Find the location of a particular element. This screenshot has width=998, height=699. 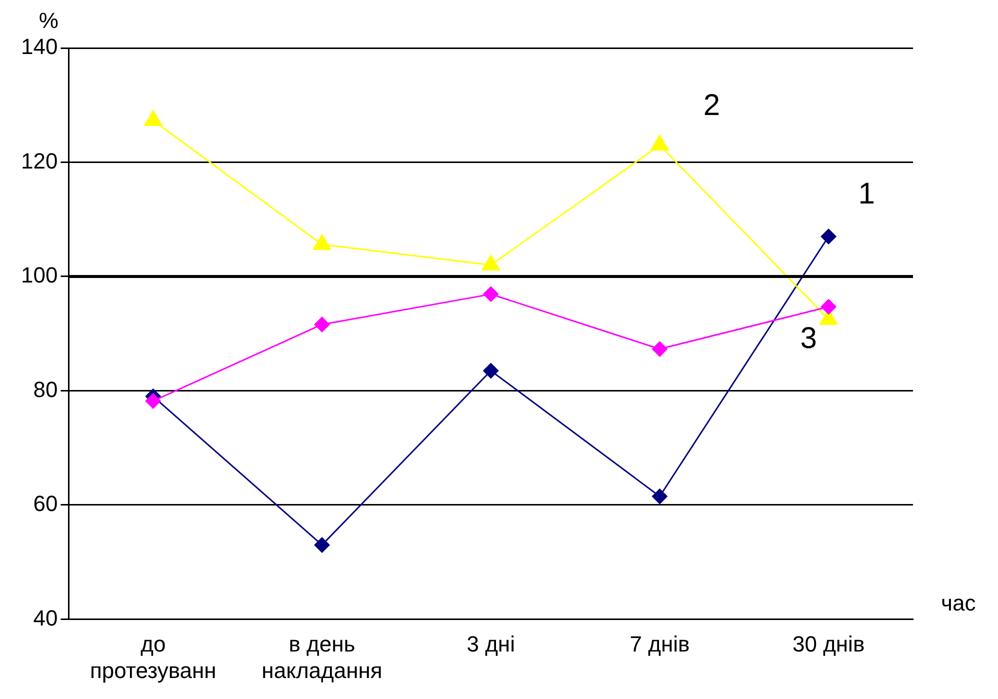

y-tick-label: 140 is located at coordinates (39, 47).